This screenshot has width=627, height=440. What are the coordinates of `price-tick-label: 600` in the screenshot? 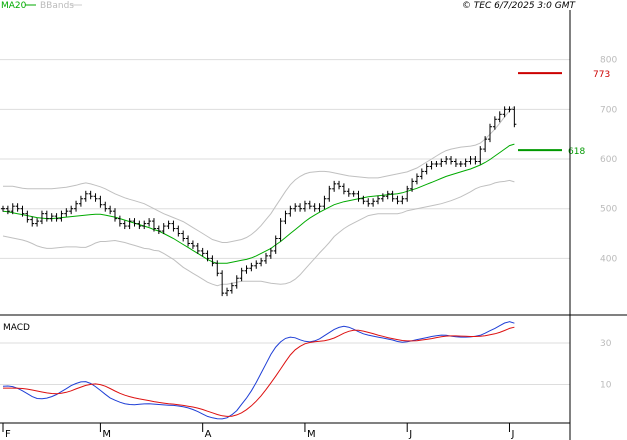 It's located at (608, 160).